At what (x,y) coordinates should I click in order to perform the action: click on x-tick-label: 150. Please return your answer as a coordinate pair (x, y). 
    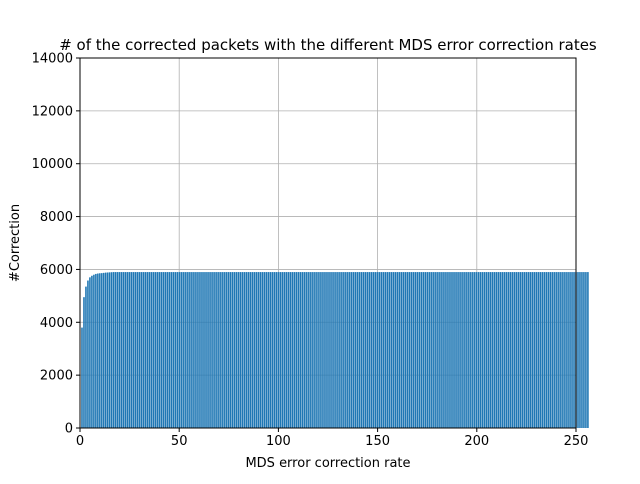
    Looking at the image, I should click on (377, 441).